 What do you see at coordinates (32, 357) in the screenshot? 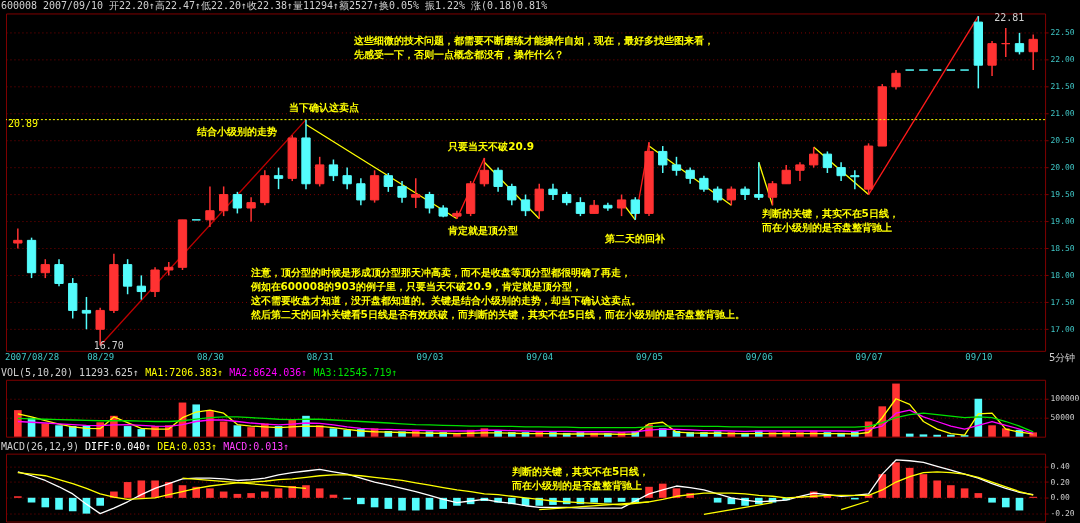
I see `x-tick-label: 2007/08/28` at bounding box center [32, 357].